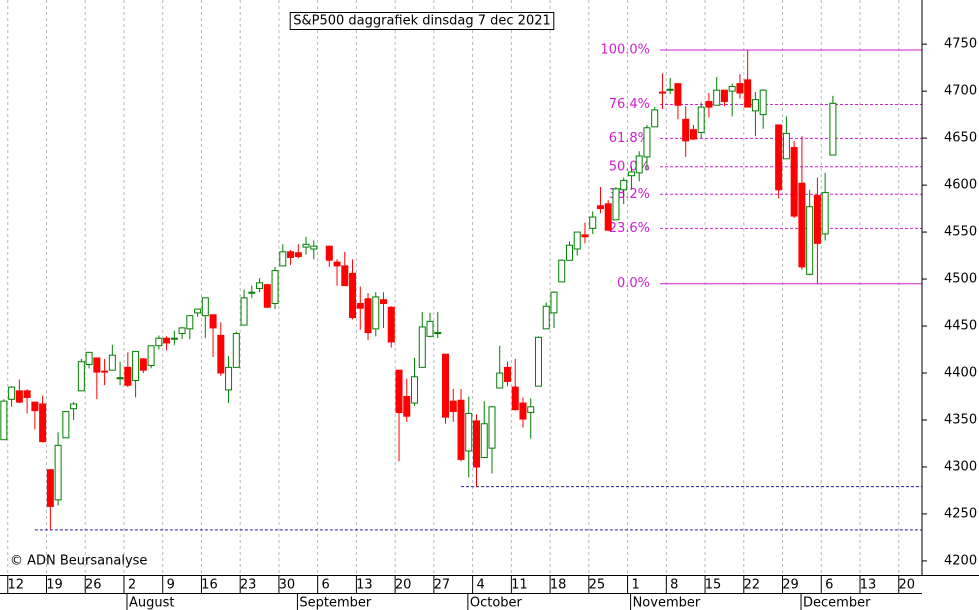 Image resolution: width=979 pixels, height=610 pixels. What do you see at coordinates (629, 138) in the screenshot?
I see `fib-label: 61.8%` at bounding box center [629, 138].